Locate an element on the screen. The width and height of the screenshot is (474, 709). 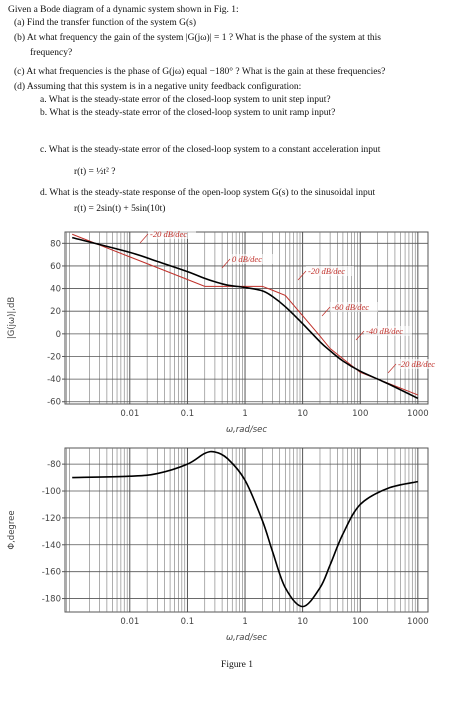
caption: Figure 1 is located at coordinates (237, 665).